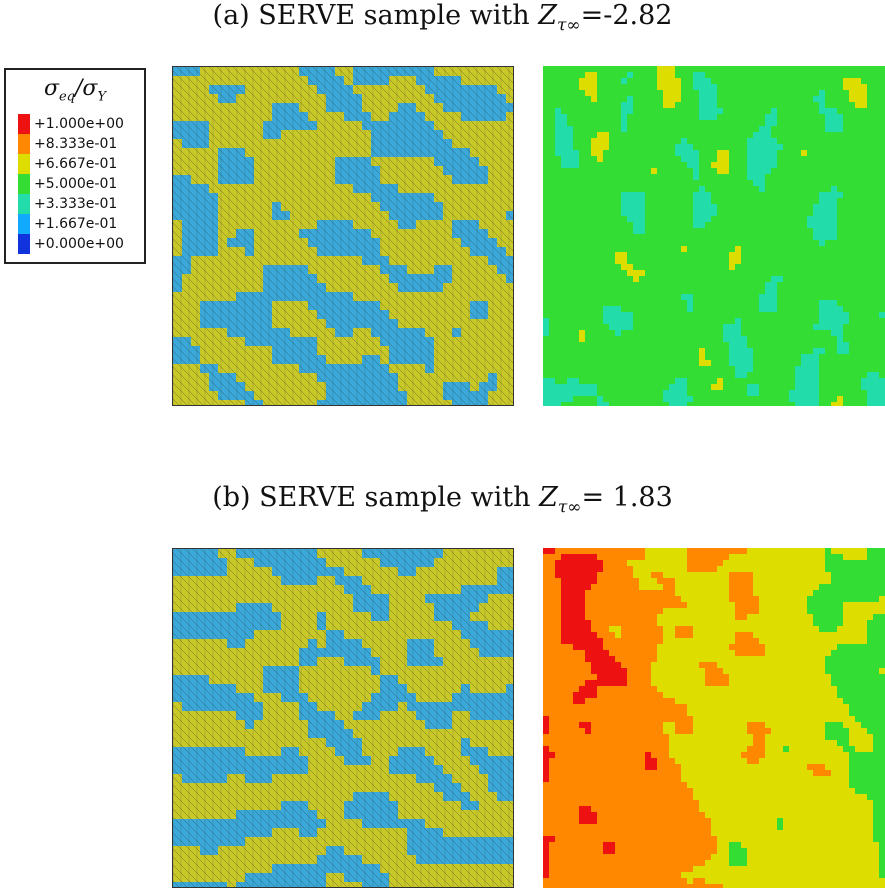 The height and width of the screenshot is (896, 885). What do you see at coordinates (442, 18) in the screenshot?
I see `caption-a: (a) SERVE sample with Zτ∞=-2.82` at bounding box center [442, 18].